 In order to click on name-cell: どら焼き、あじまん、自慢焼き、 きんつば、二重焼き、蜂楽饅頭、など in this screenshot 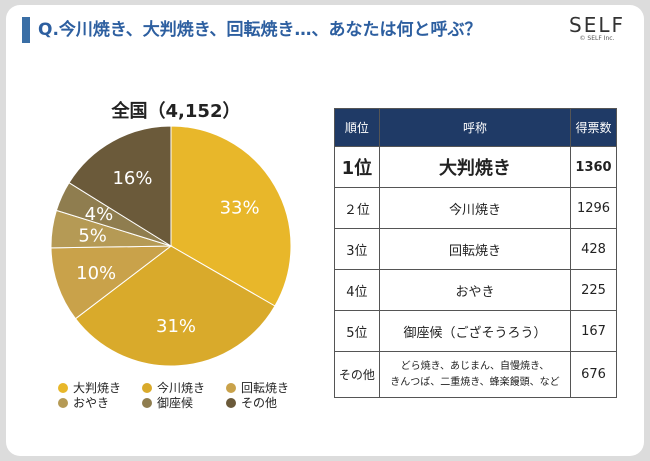, I will do `click(475, 374)`.